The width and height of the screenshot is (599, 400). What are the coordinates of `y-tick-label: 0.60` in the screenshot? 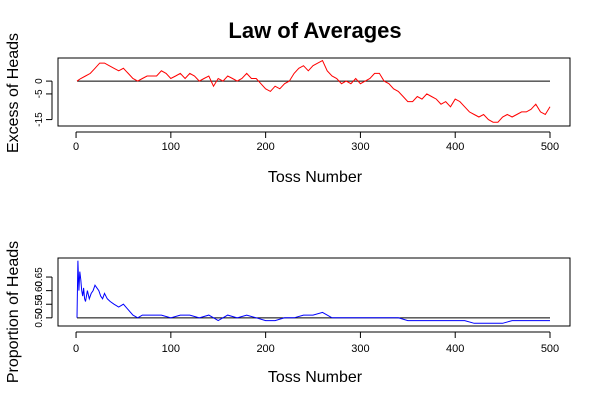 It's located at (39, 290).